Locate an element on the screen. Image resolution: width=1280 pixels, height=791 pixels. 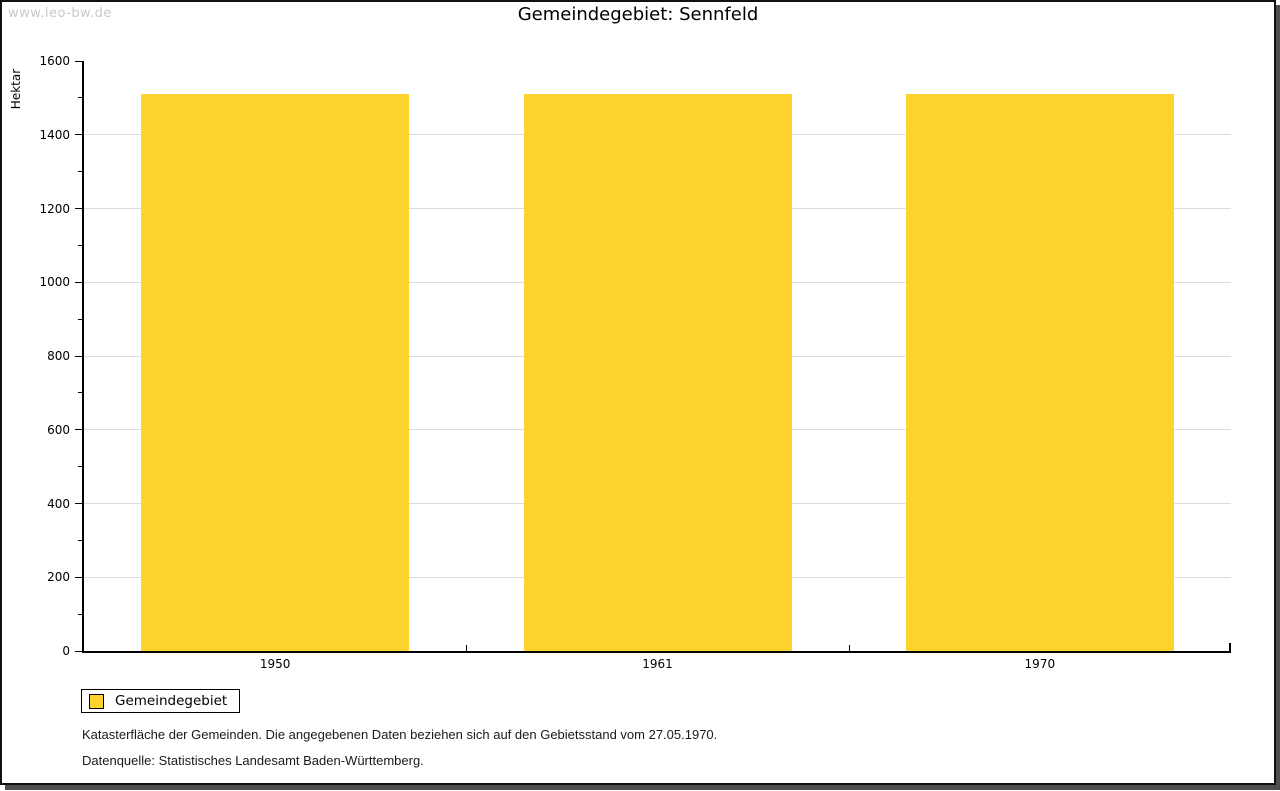
x-axis-end-cap is located at coordinates (1230, 647).